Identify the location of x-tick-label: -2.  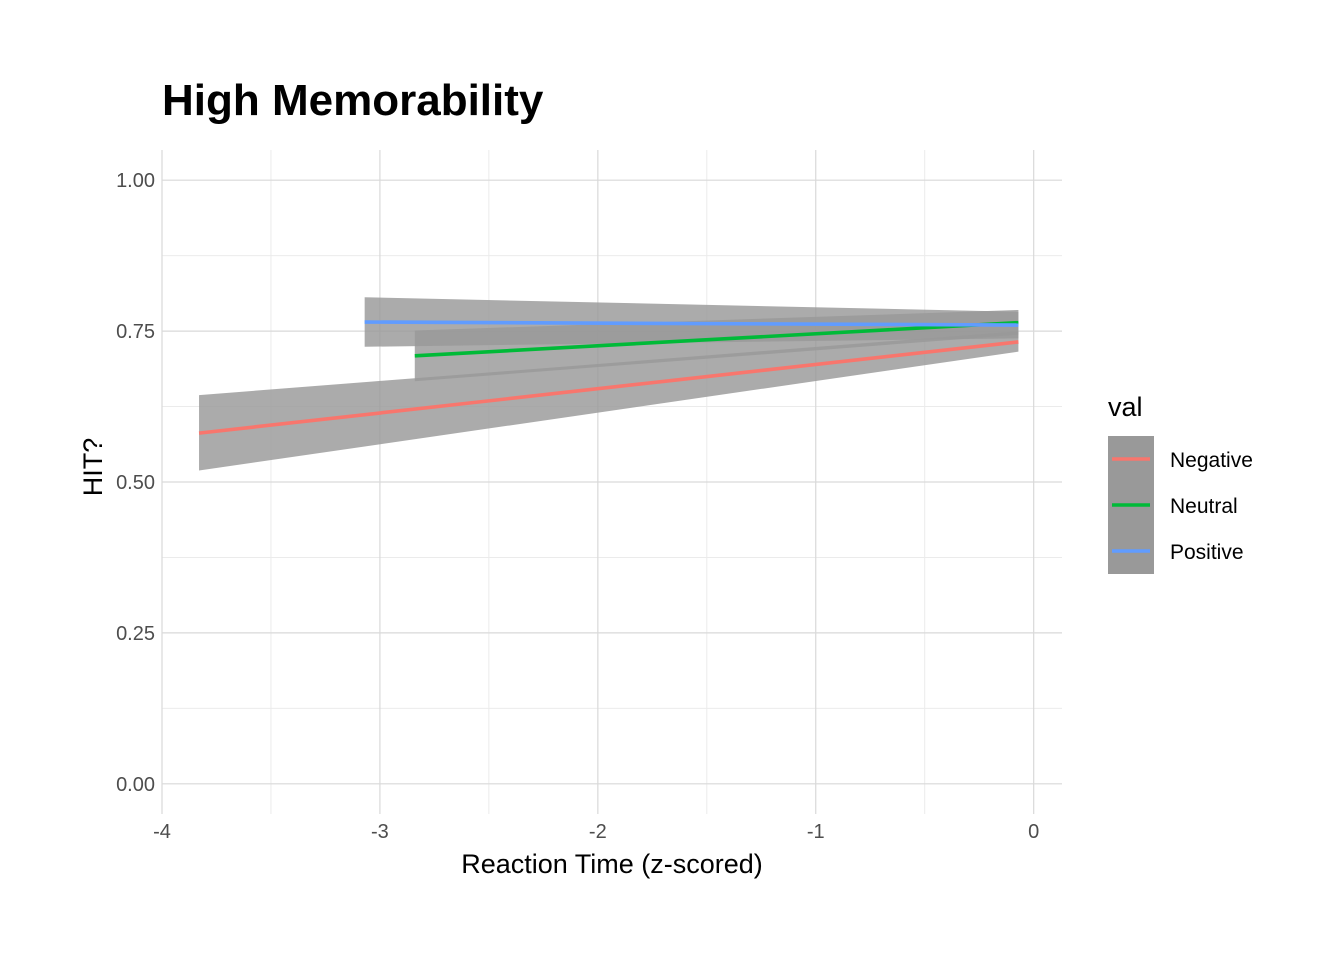
(598, 832).